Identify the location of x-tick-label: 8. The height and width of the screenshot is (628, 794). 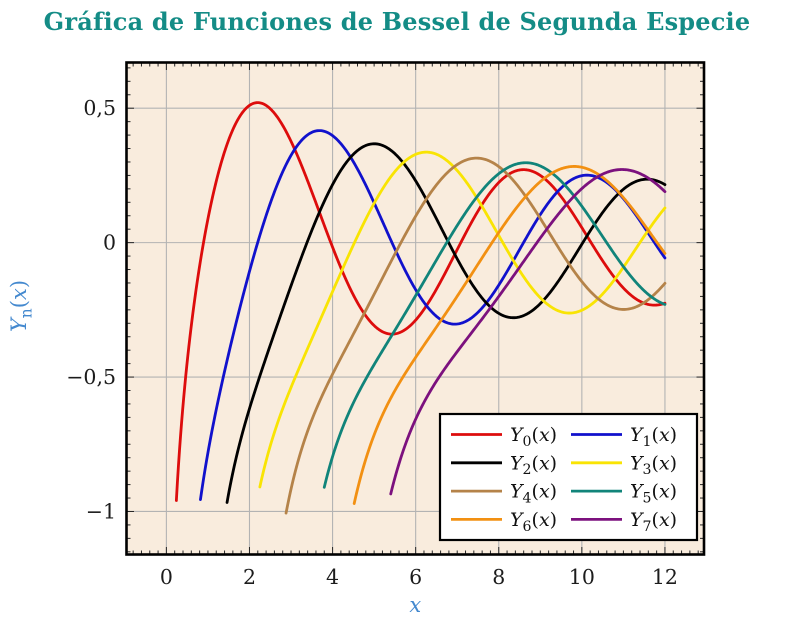
(498, 577).